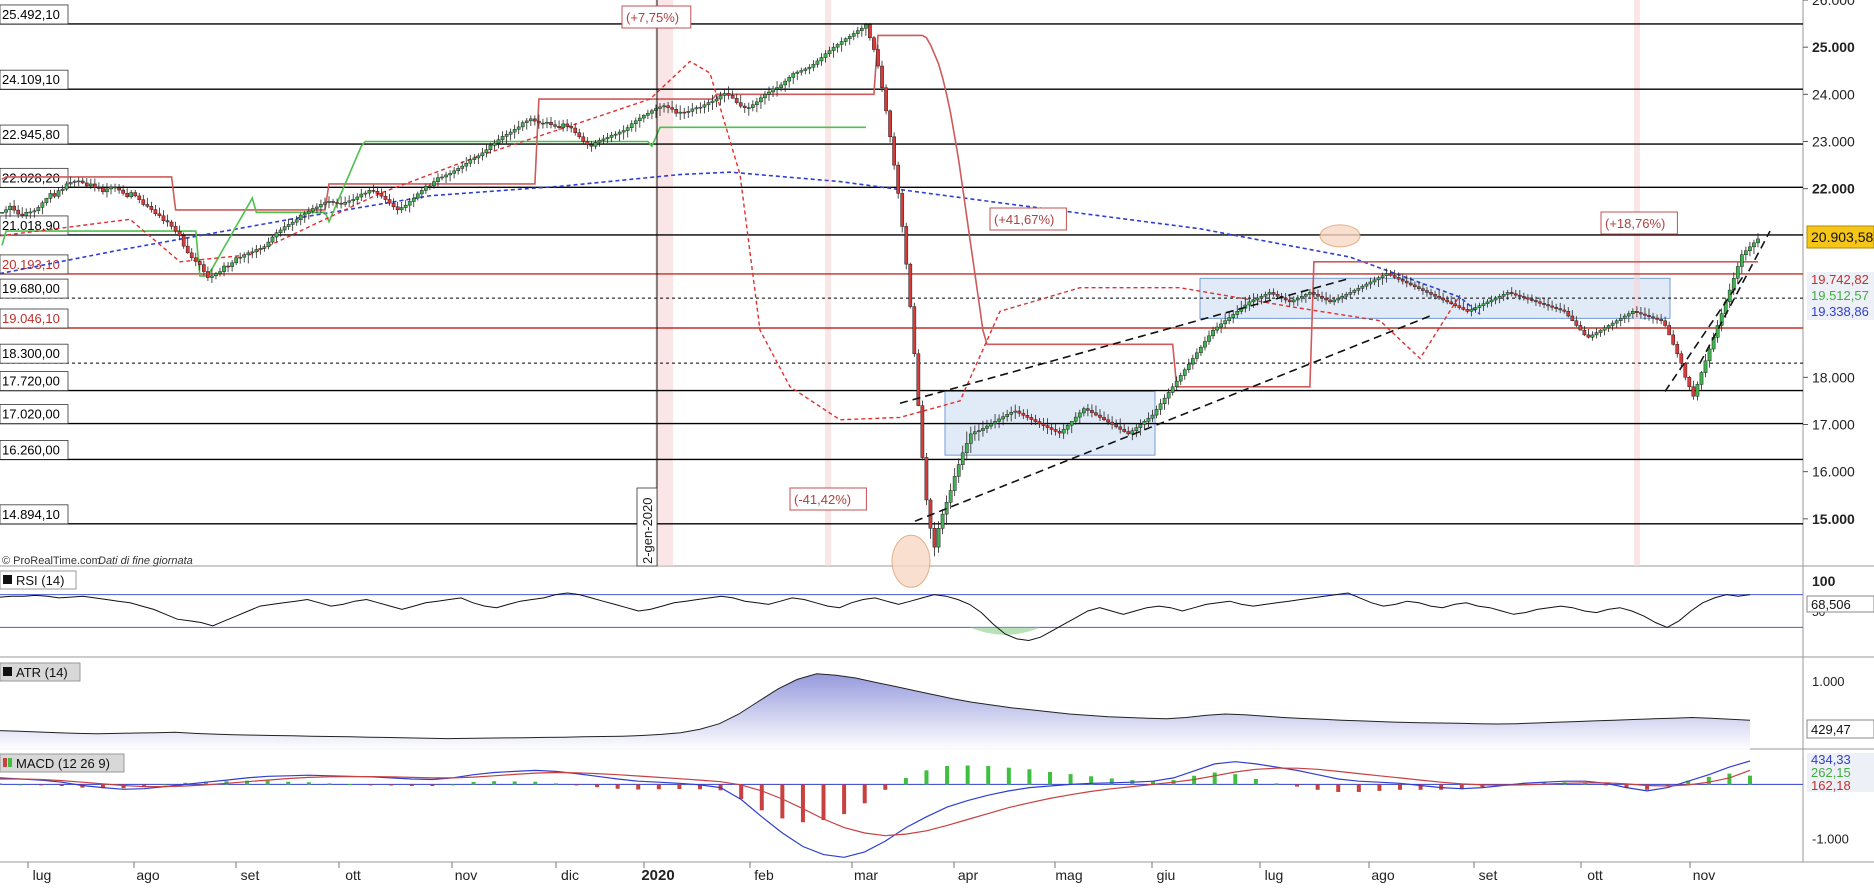 This screenshot has height=891, width=1874. What do you see at coordinates (40, 672) in the screenshot?
I see `atr-label-box` at bounding box center [40, 672].